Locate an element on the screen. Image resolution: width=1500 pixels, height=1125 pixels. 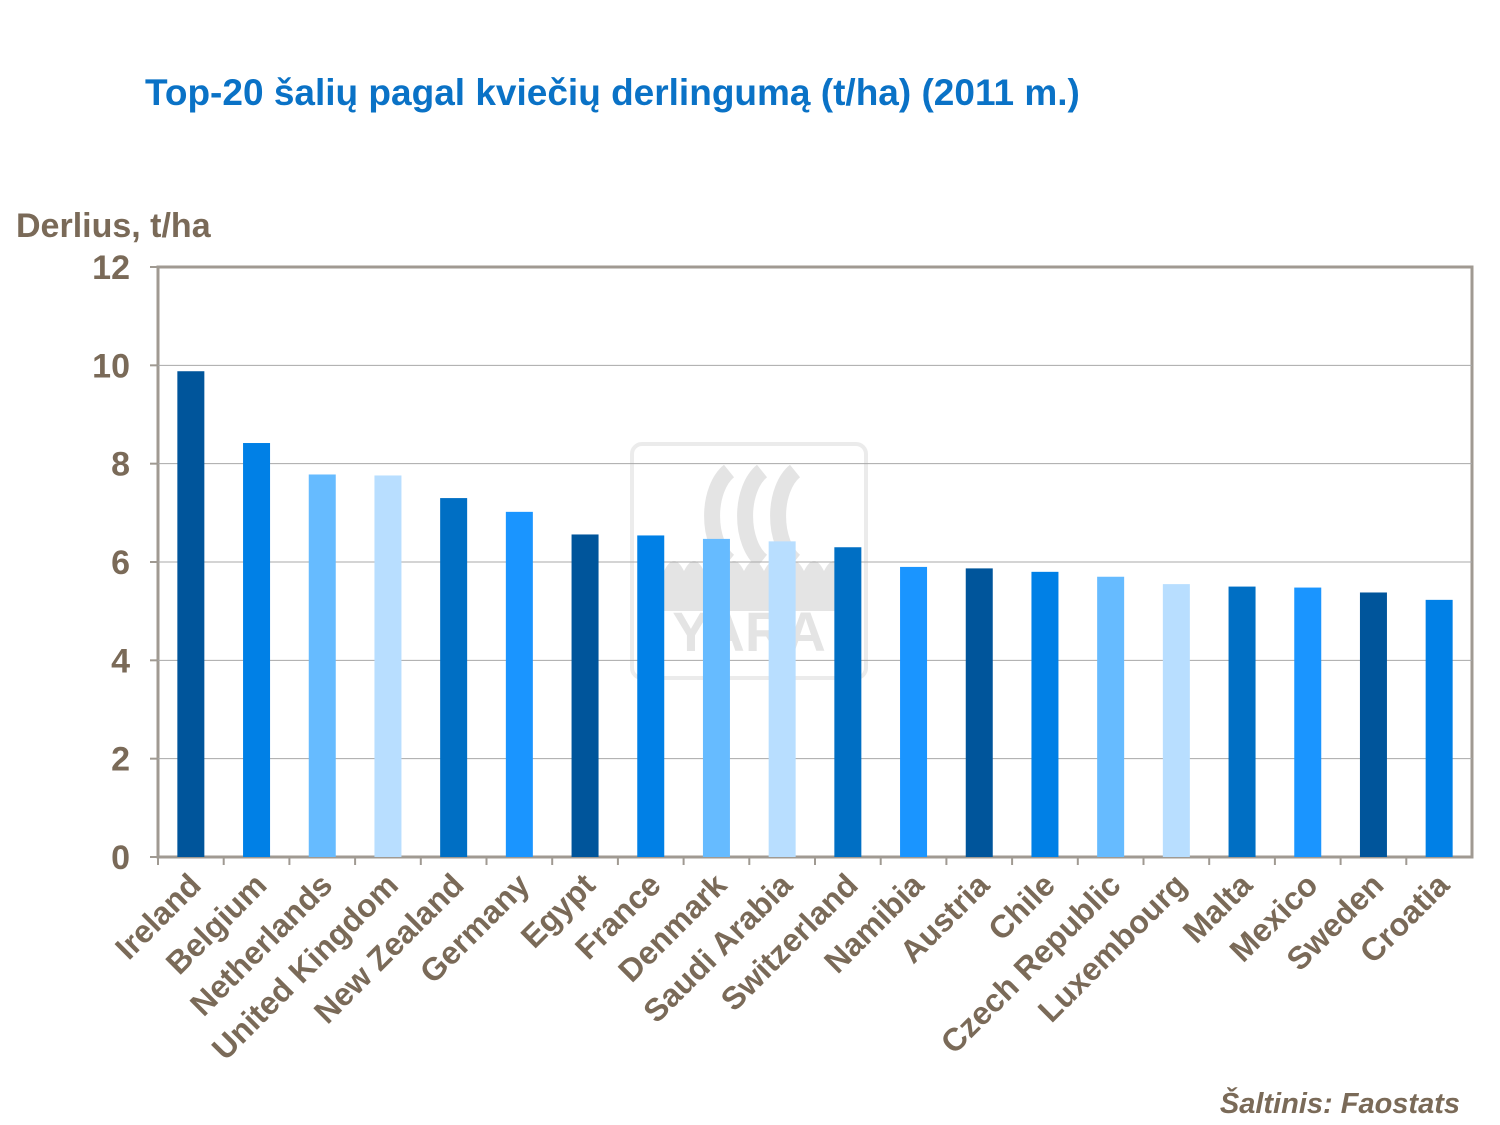
bar-united-kingdom is located at coordinates (388, 666).